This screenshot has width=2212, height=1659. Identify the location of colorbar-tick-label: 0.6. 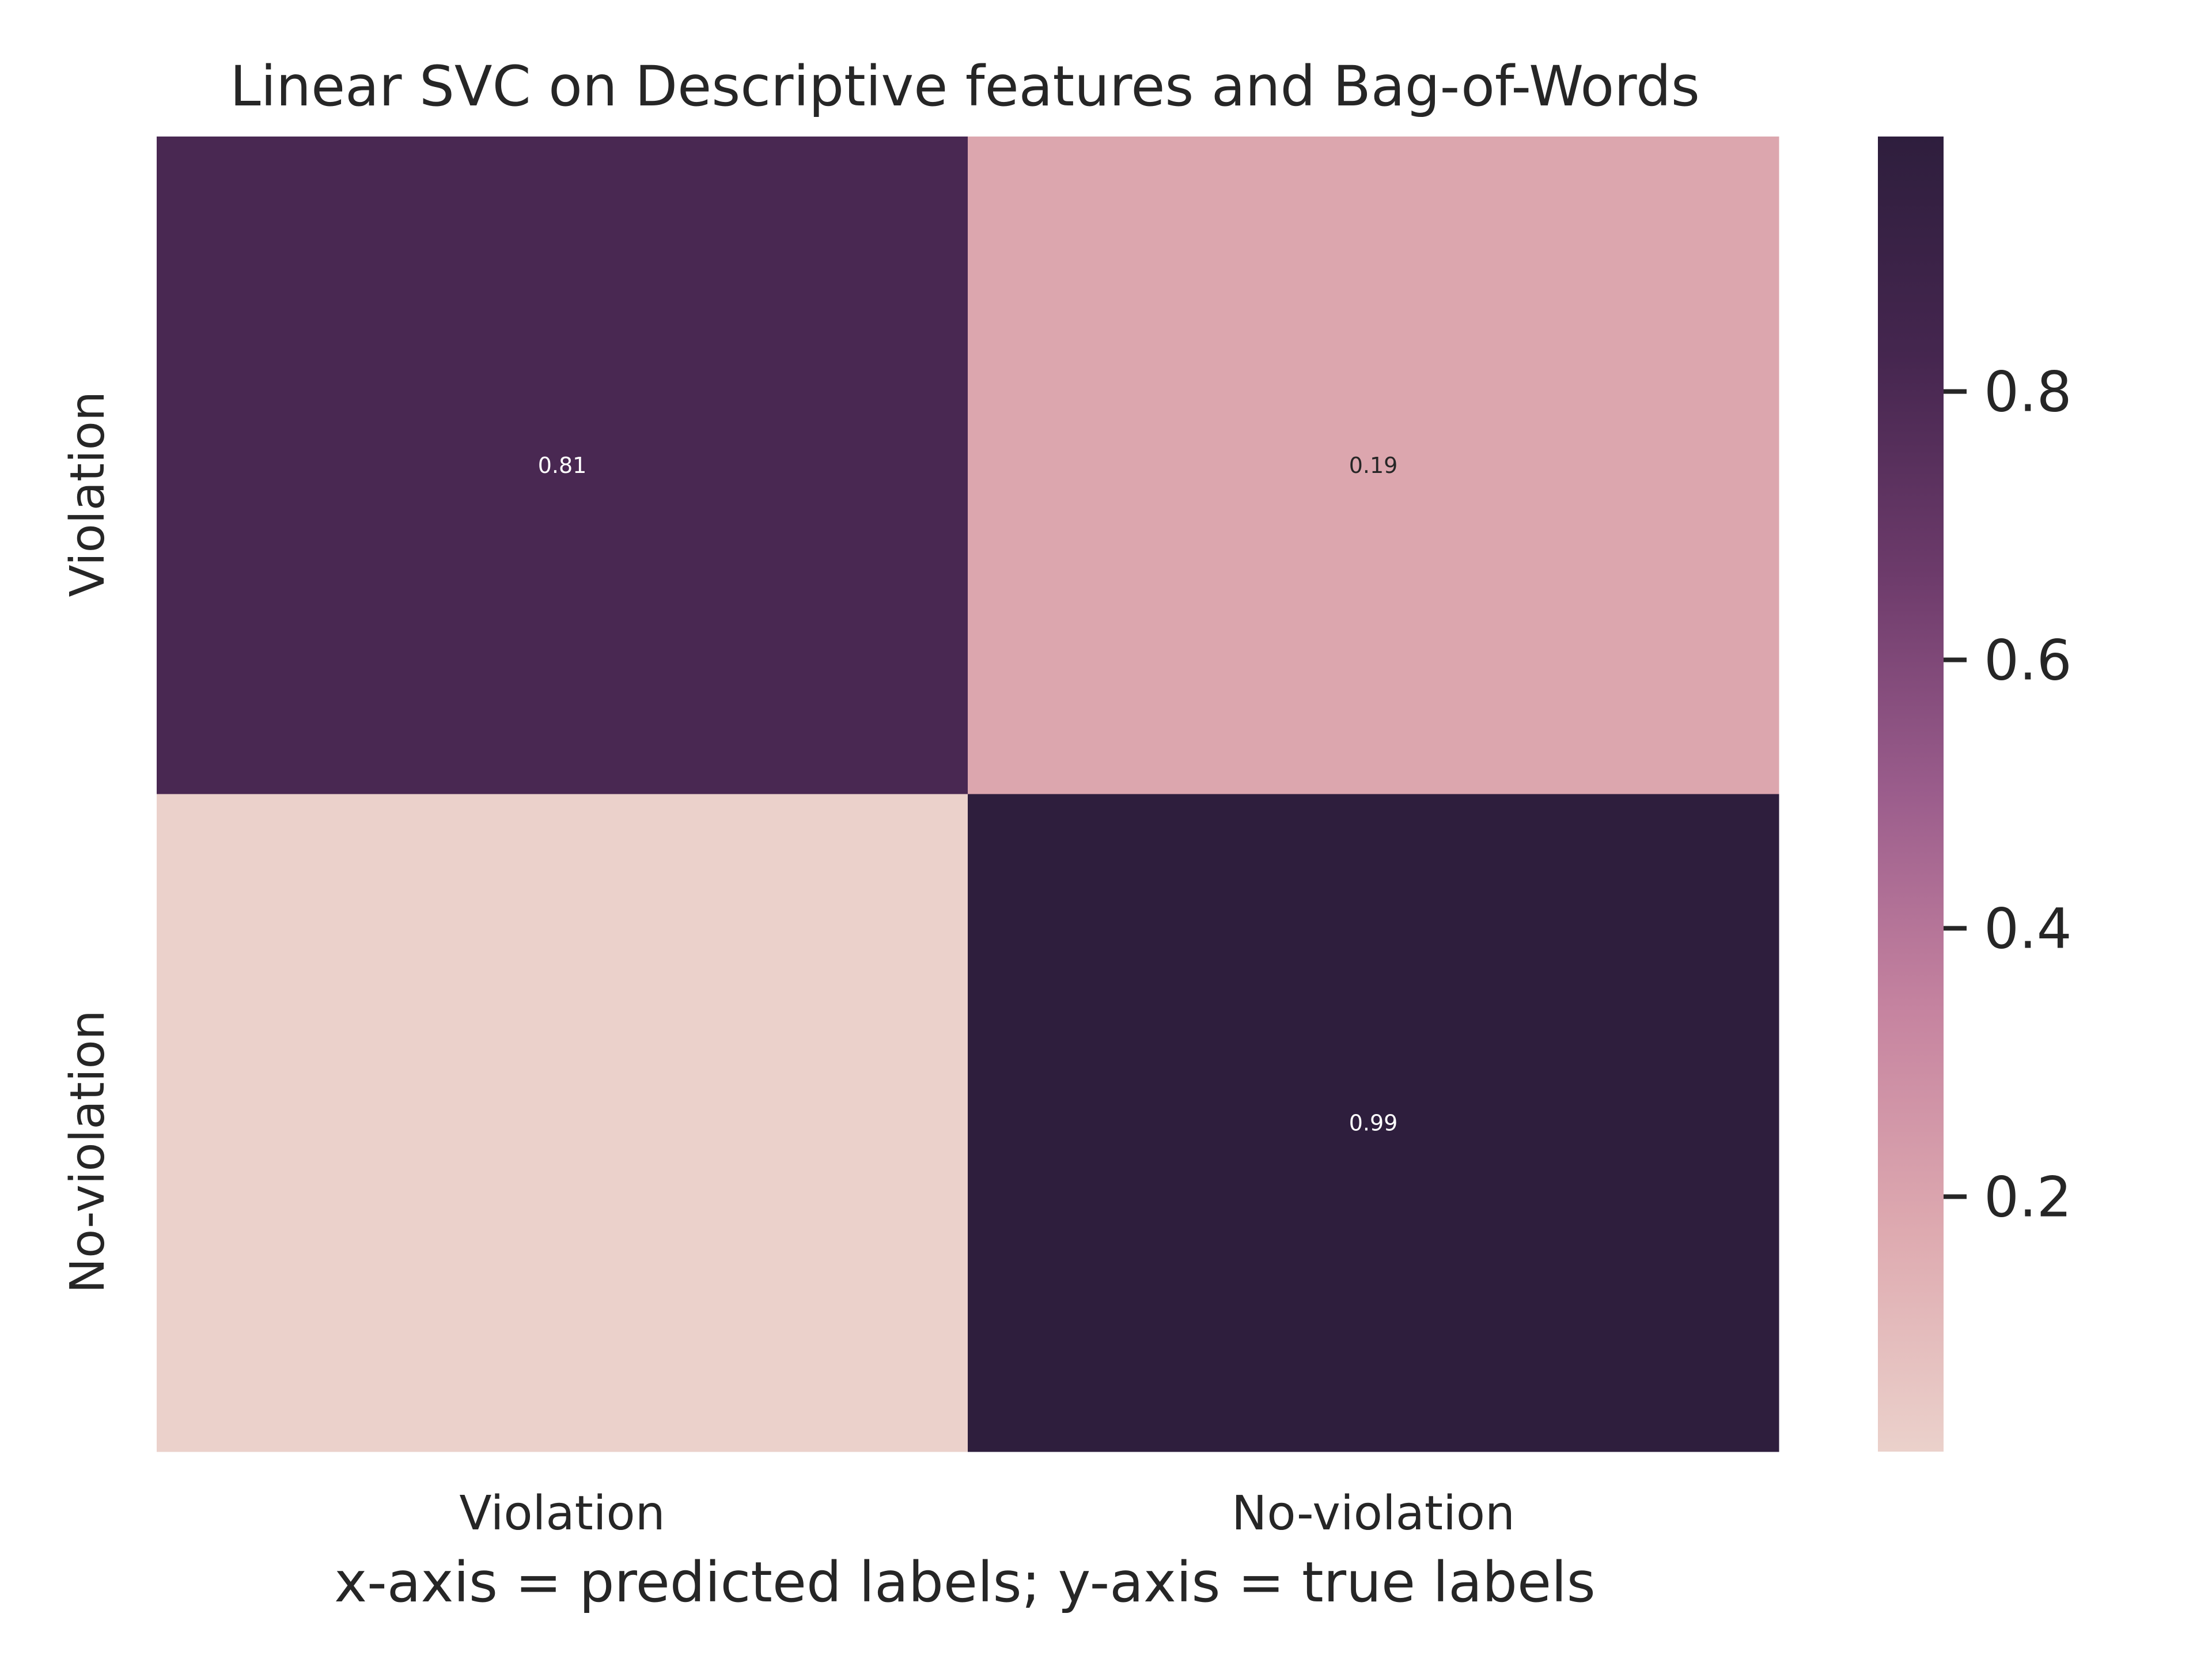
(2028, 660).